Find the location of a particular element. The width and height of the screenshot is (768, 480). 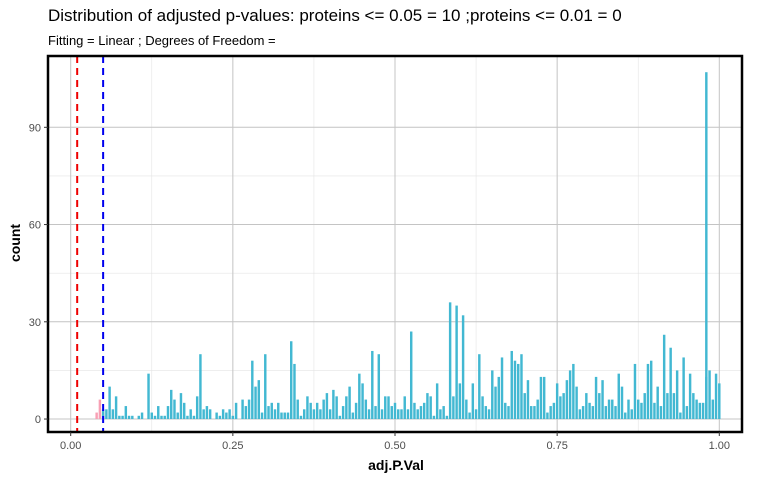

y-tick-label: 0 is located at coordinates (38, 420).